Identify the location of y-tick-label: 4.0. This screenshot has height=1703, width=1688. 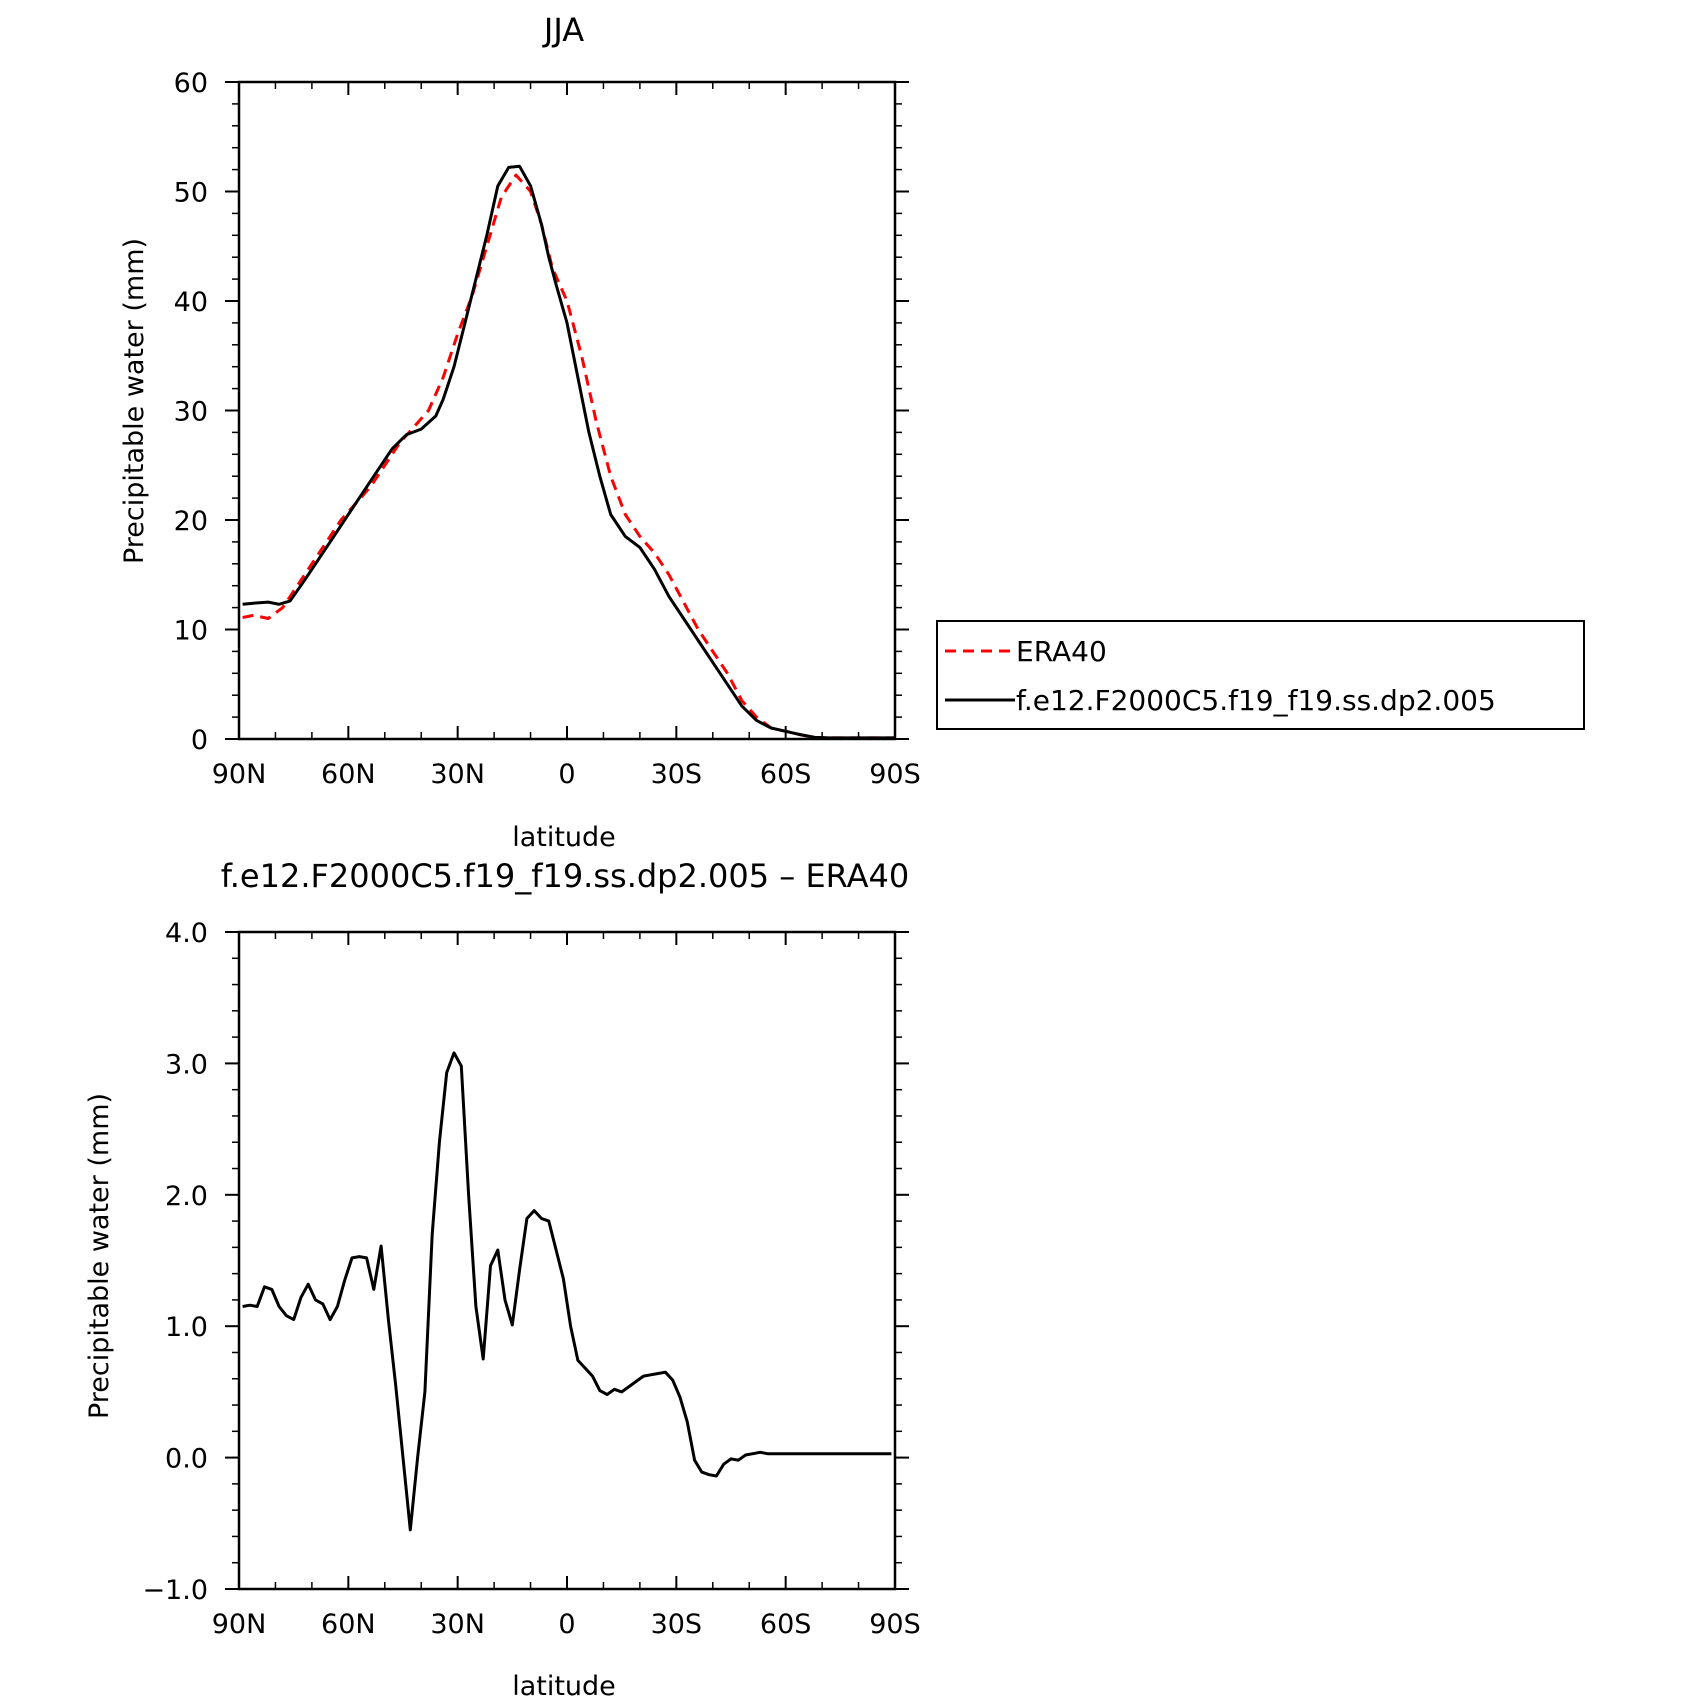
(186, 933).